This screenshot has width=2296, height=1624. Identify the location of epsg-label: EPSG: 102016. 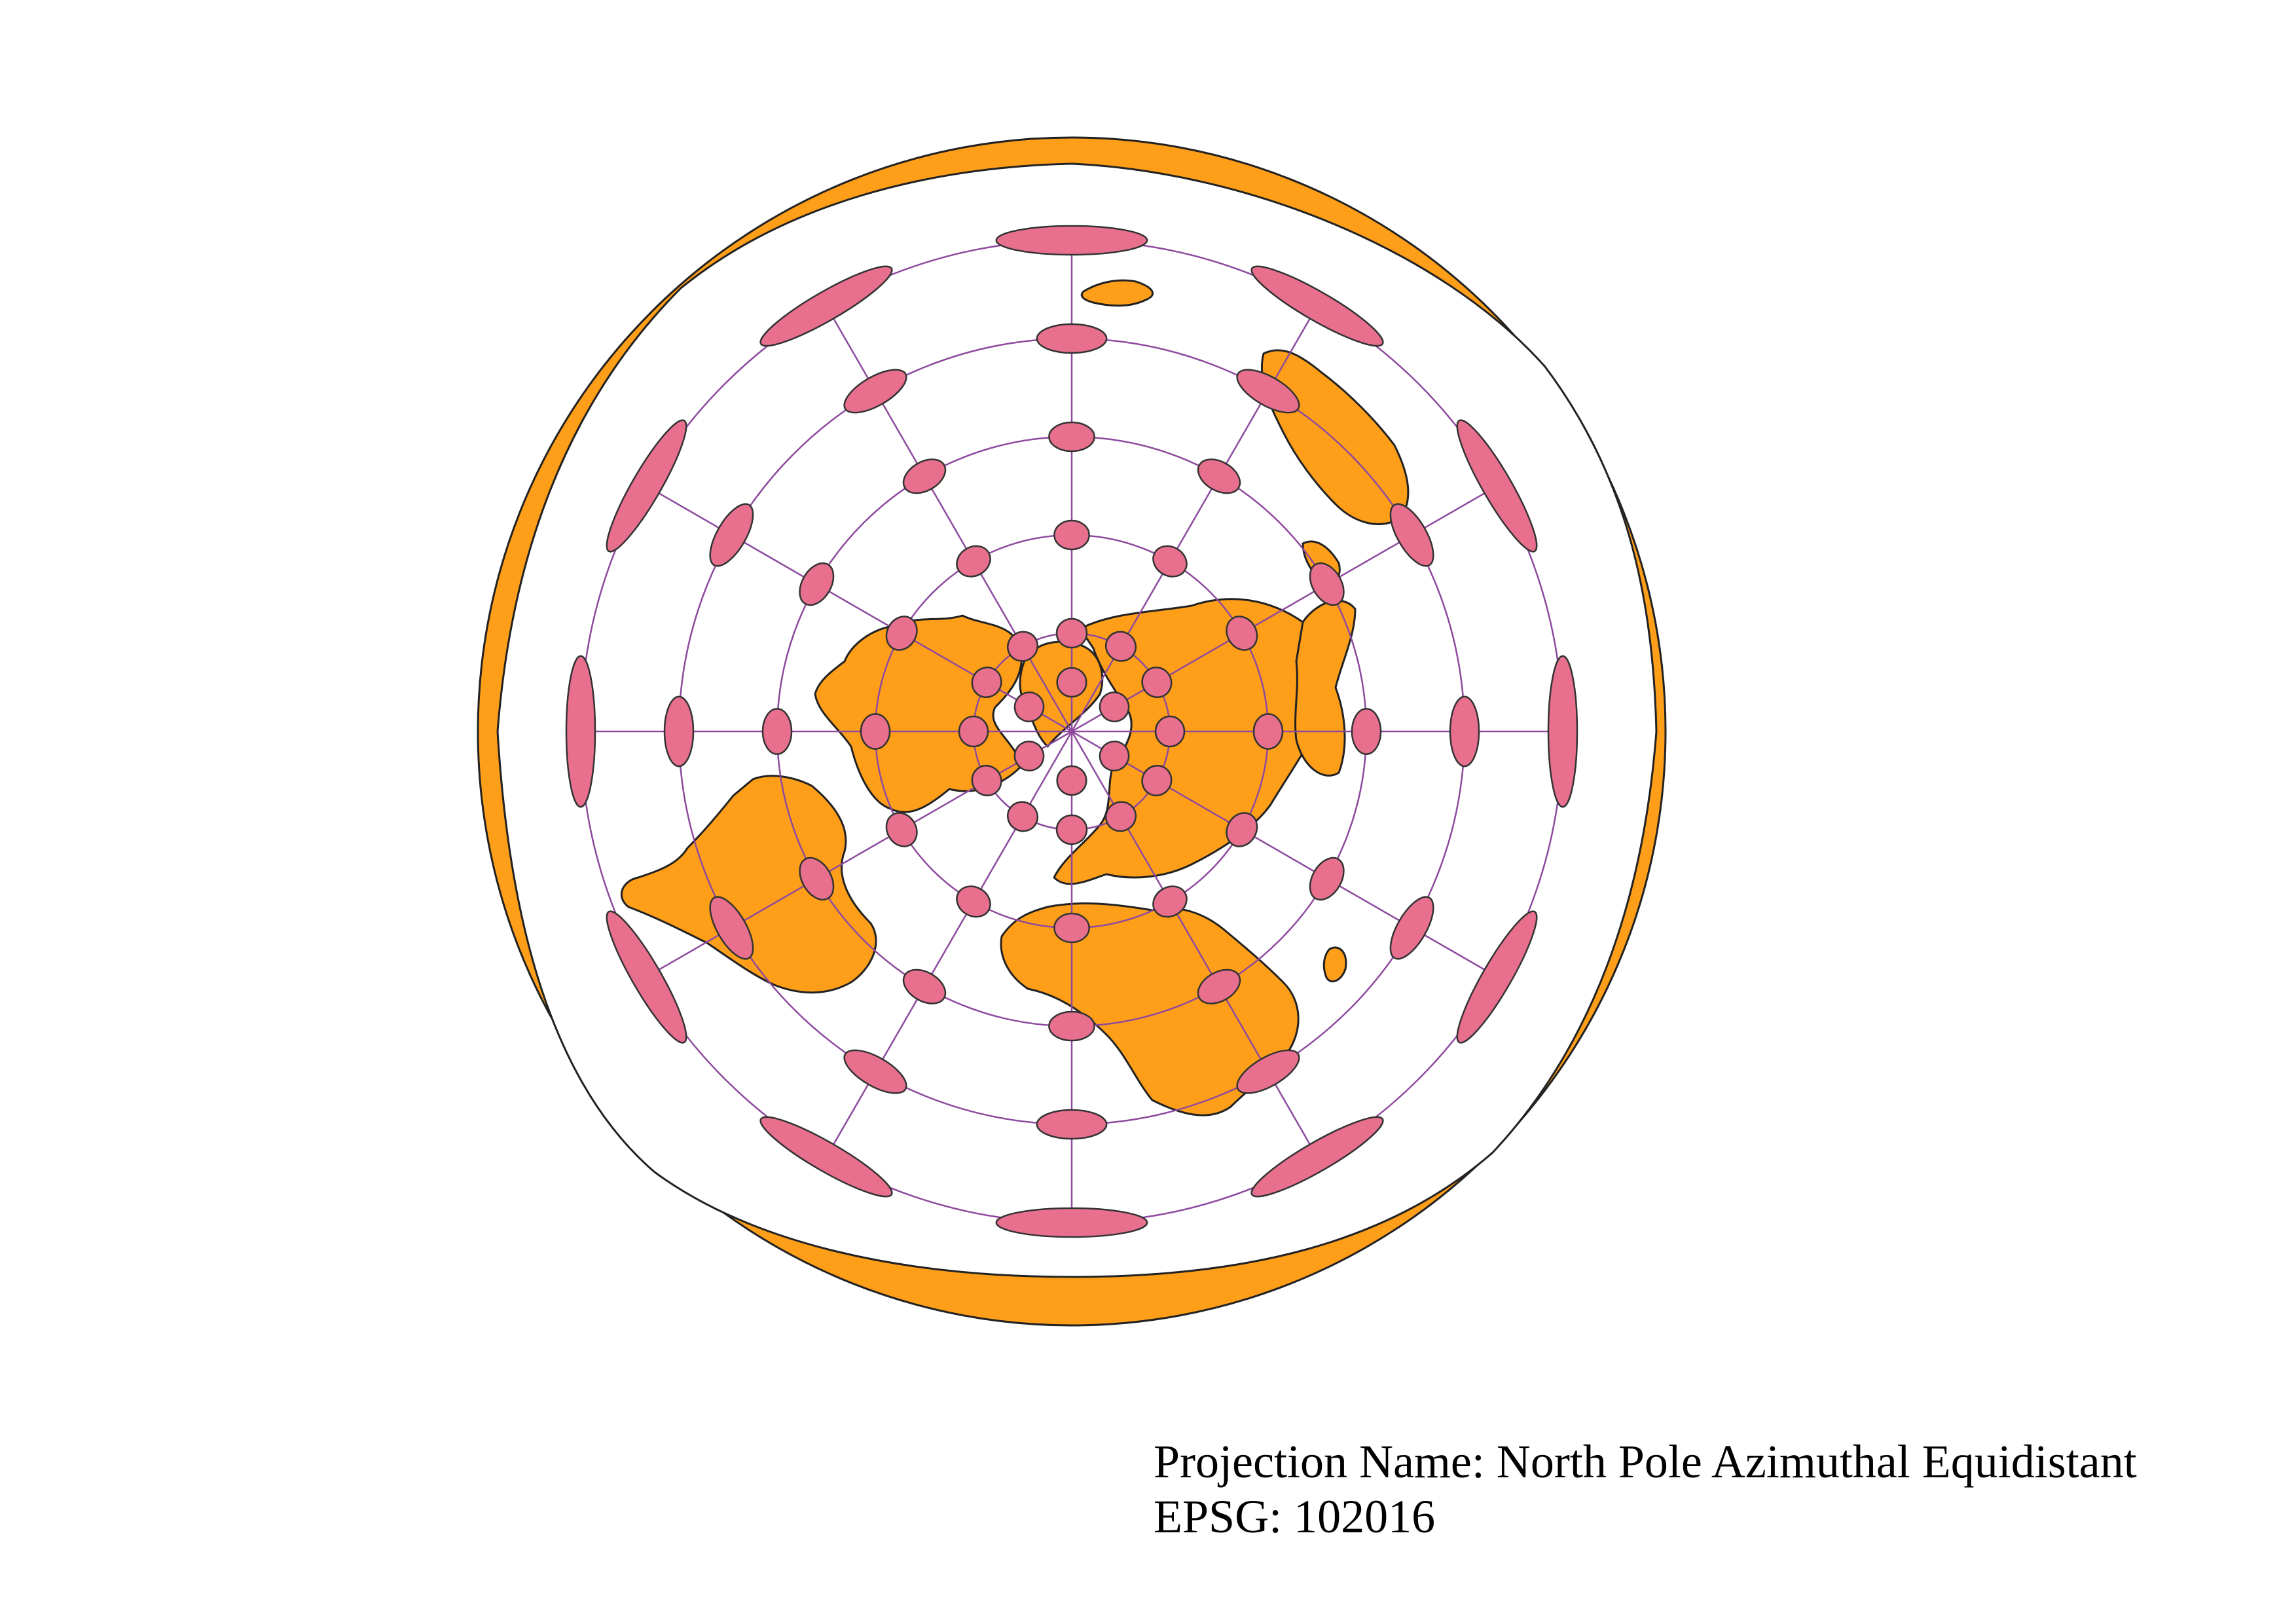
(1295, 1516).